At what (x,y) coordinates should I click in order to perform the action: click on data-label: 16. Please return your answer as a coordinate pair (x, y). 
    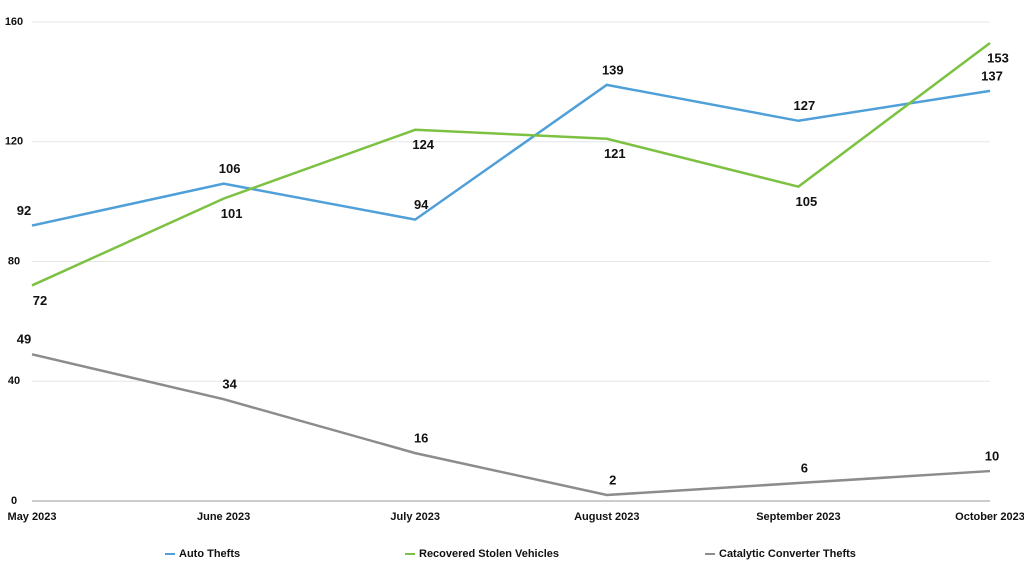
    Looking at the image, I should click on (421, 438).